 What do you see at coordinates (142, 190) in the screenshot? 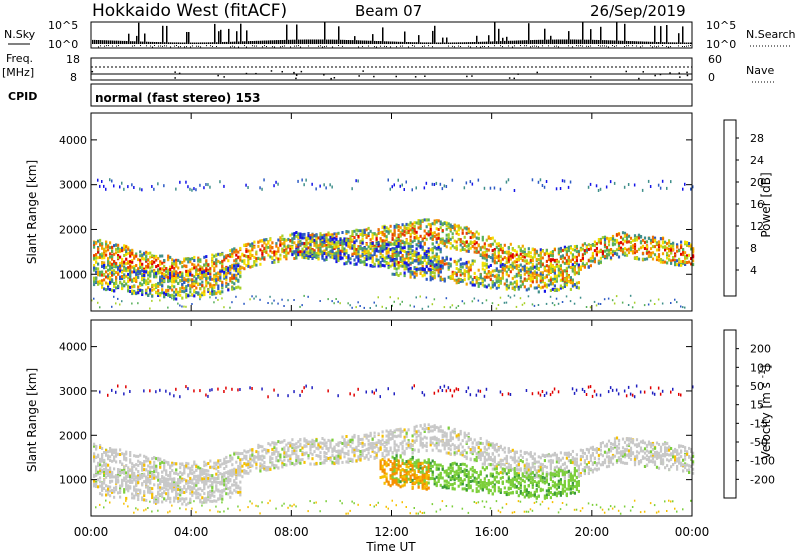
I see `noise-cell` at bounding box center [142, 190].